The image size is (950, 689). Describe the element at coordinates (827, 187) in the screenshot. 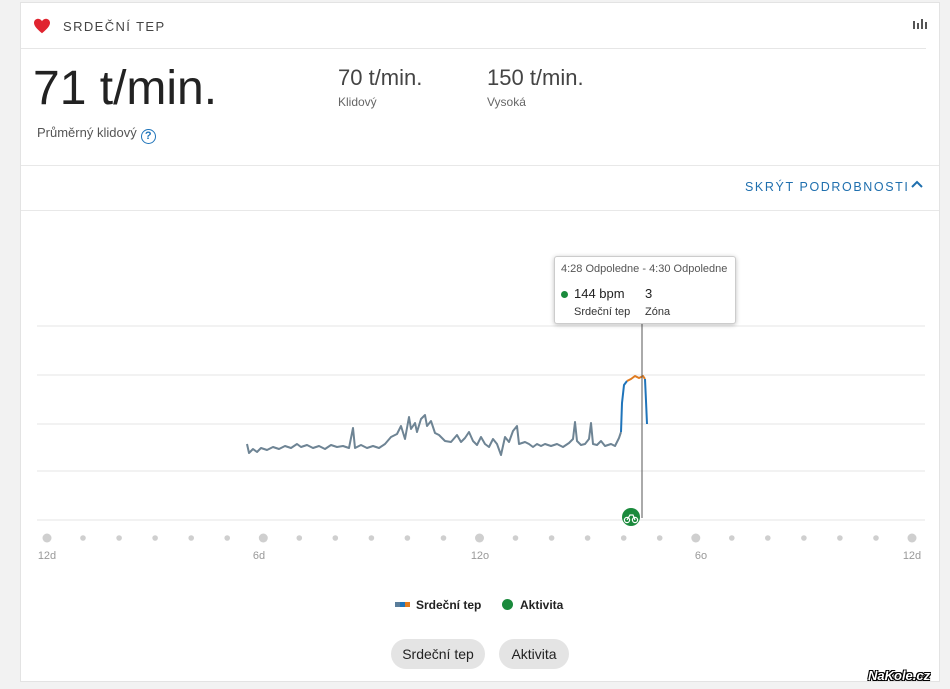

I see `hide-details-toggle: SKRÝT PODROBNOSTI` at that location.